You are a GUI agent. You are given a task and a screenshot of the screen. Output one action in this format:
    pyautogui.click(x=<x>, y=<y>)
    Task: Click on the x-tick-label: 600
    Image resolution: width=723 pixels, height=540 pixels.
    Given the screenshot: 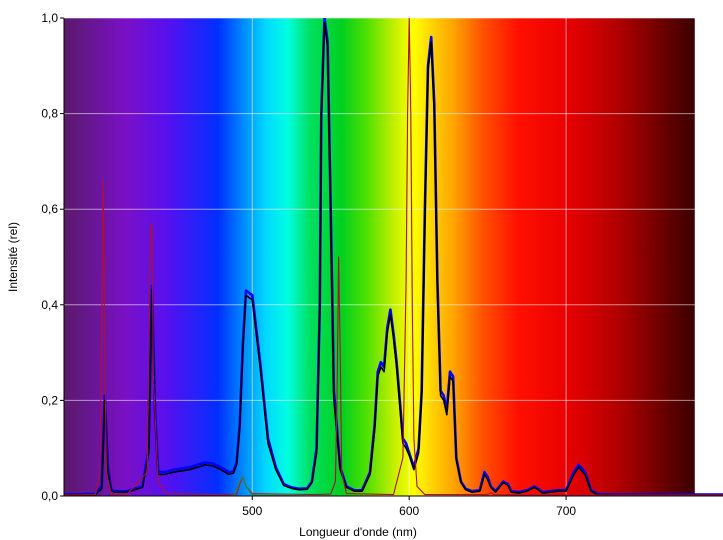 What is the action you would take?
    pyautogui.click(x=409, y=511)
    